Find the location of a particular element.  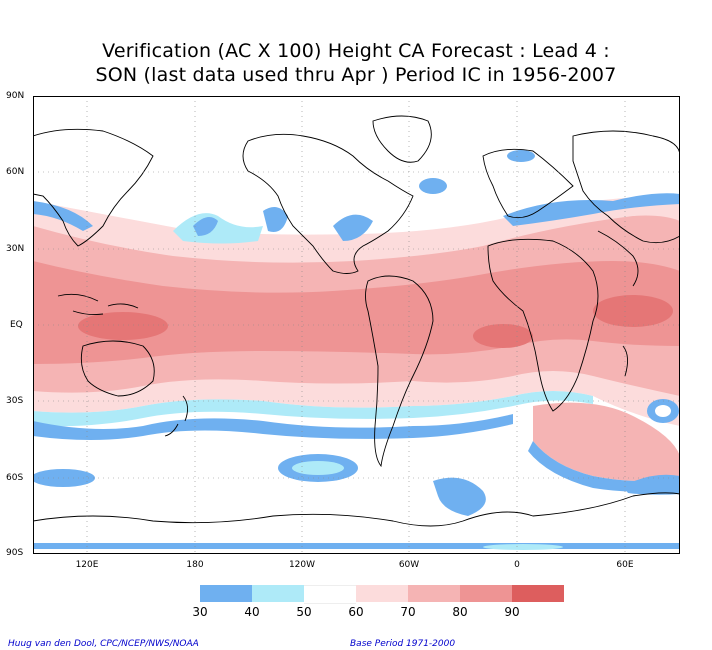

coast-south-america is located at coordinates (399, 371).